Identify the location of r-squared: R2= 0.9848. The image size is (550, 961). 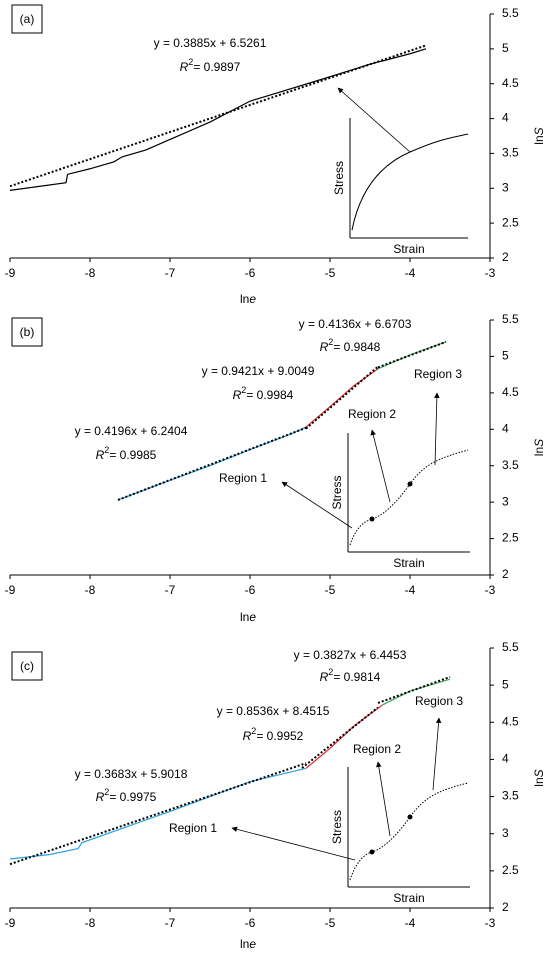
(350, 345).